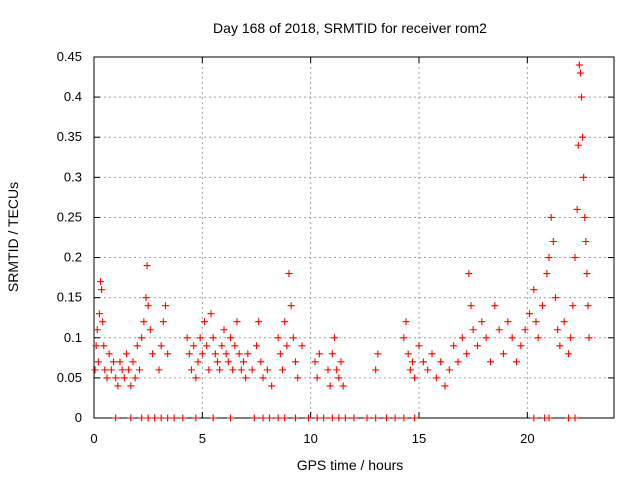 This screenshot has width=640, height=480. I want to click on x-tick-label: 10, so click(310, 438).